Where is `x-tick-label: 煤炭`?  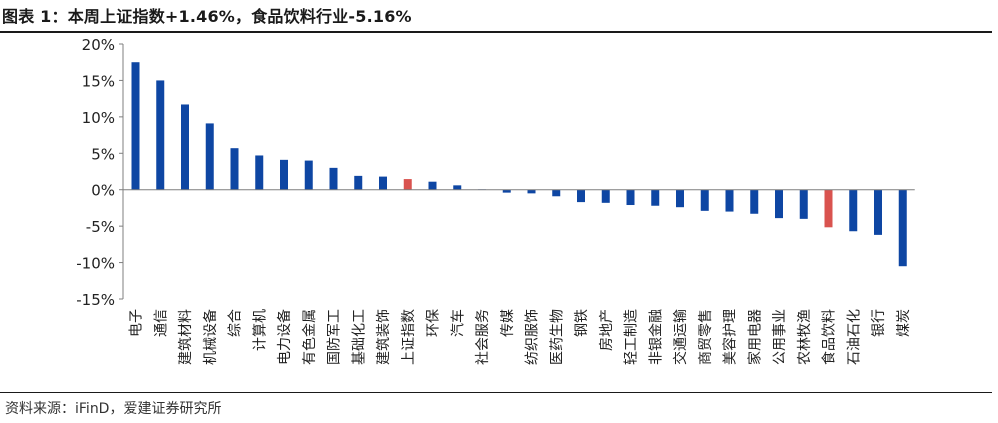 x-tick-label: 煤炭 is located at coordinates (904, 323).